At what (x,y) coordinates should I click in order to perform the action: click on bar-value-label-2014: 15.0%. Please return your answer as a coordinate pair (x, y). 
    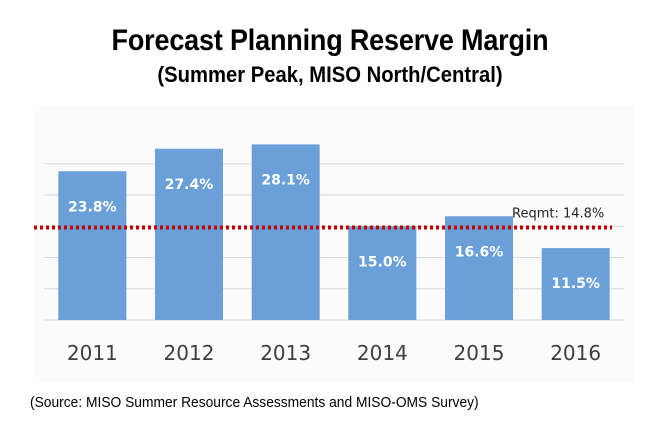
    Looking at the image, I should click on (382, 262).